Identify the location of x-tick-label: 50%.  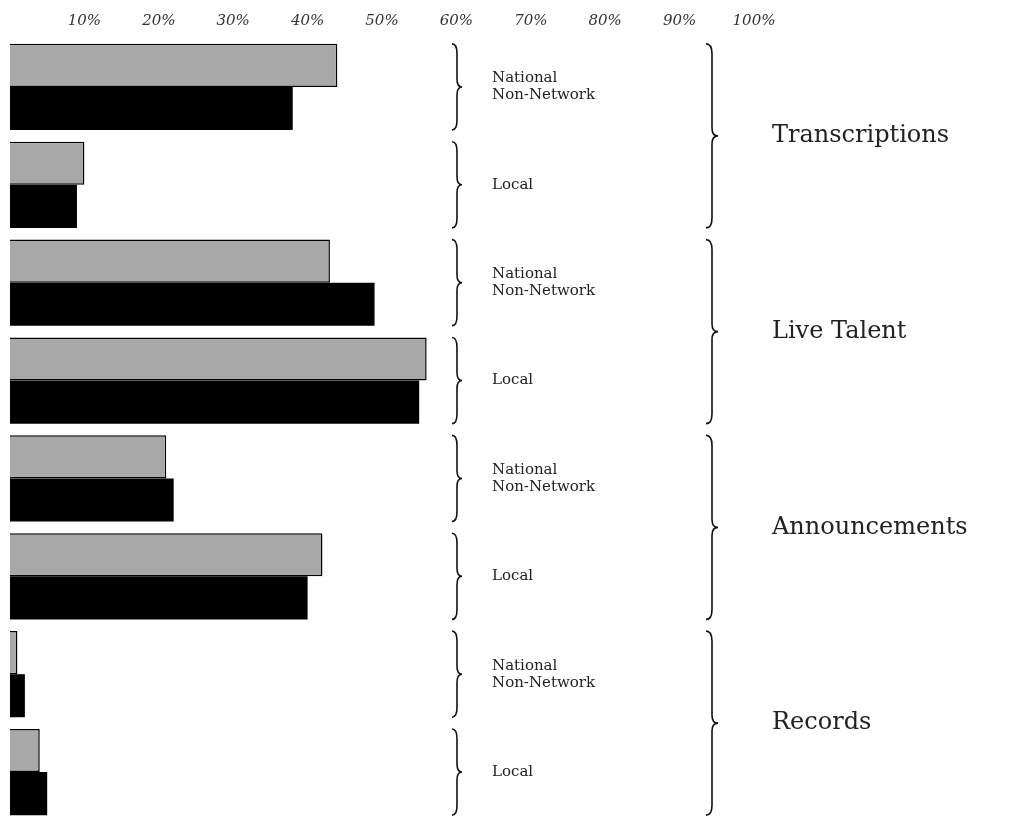
(382, 19).